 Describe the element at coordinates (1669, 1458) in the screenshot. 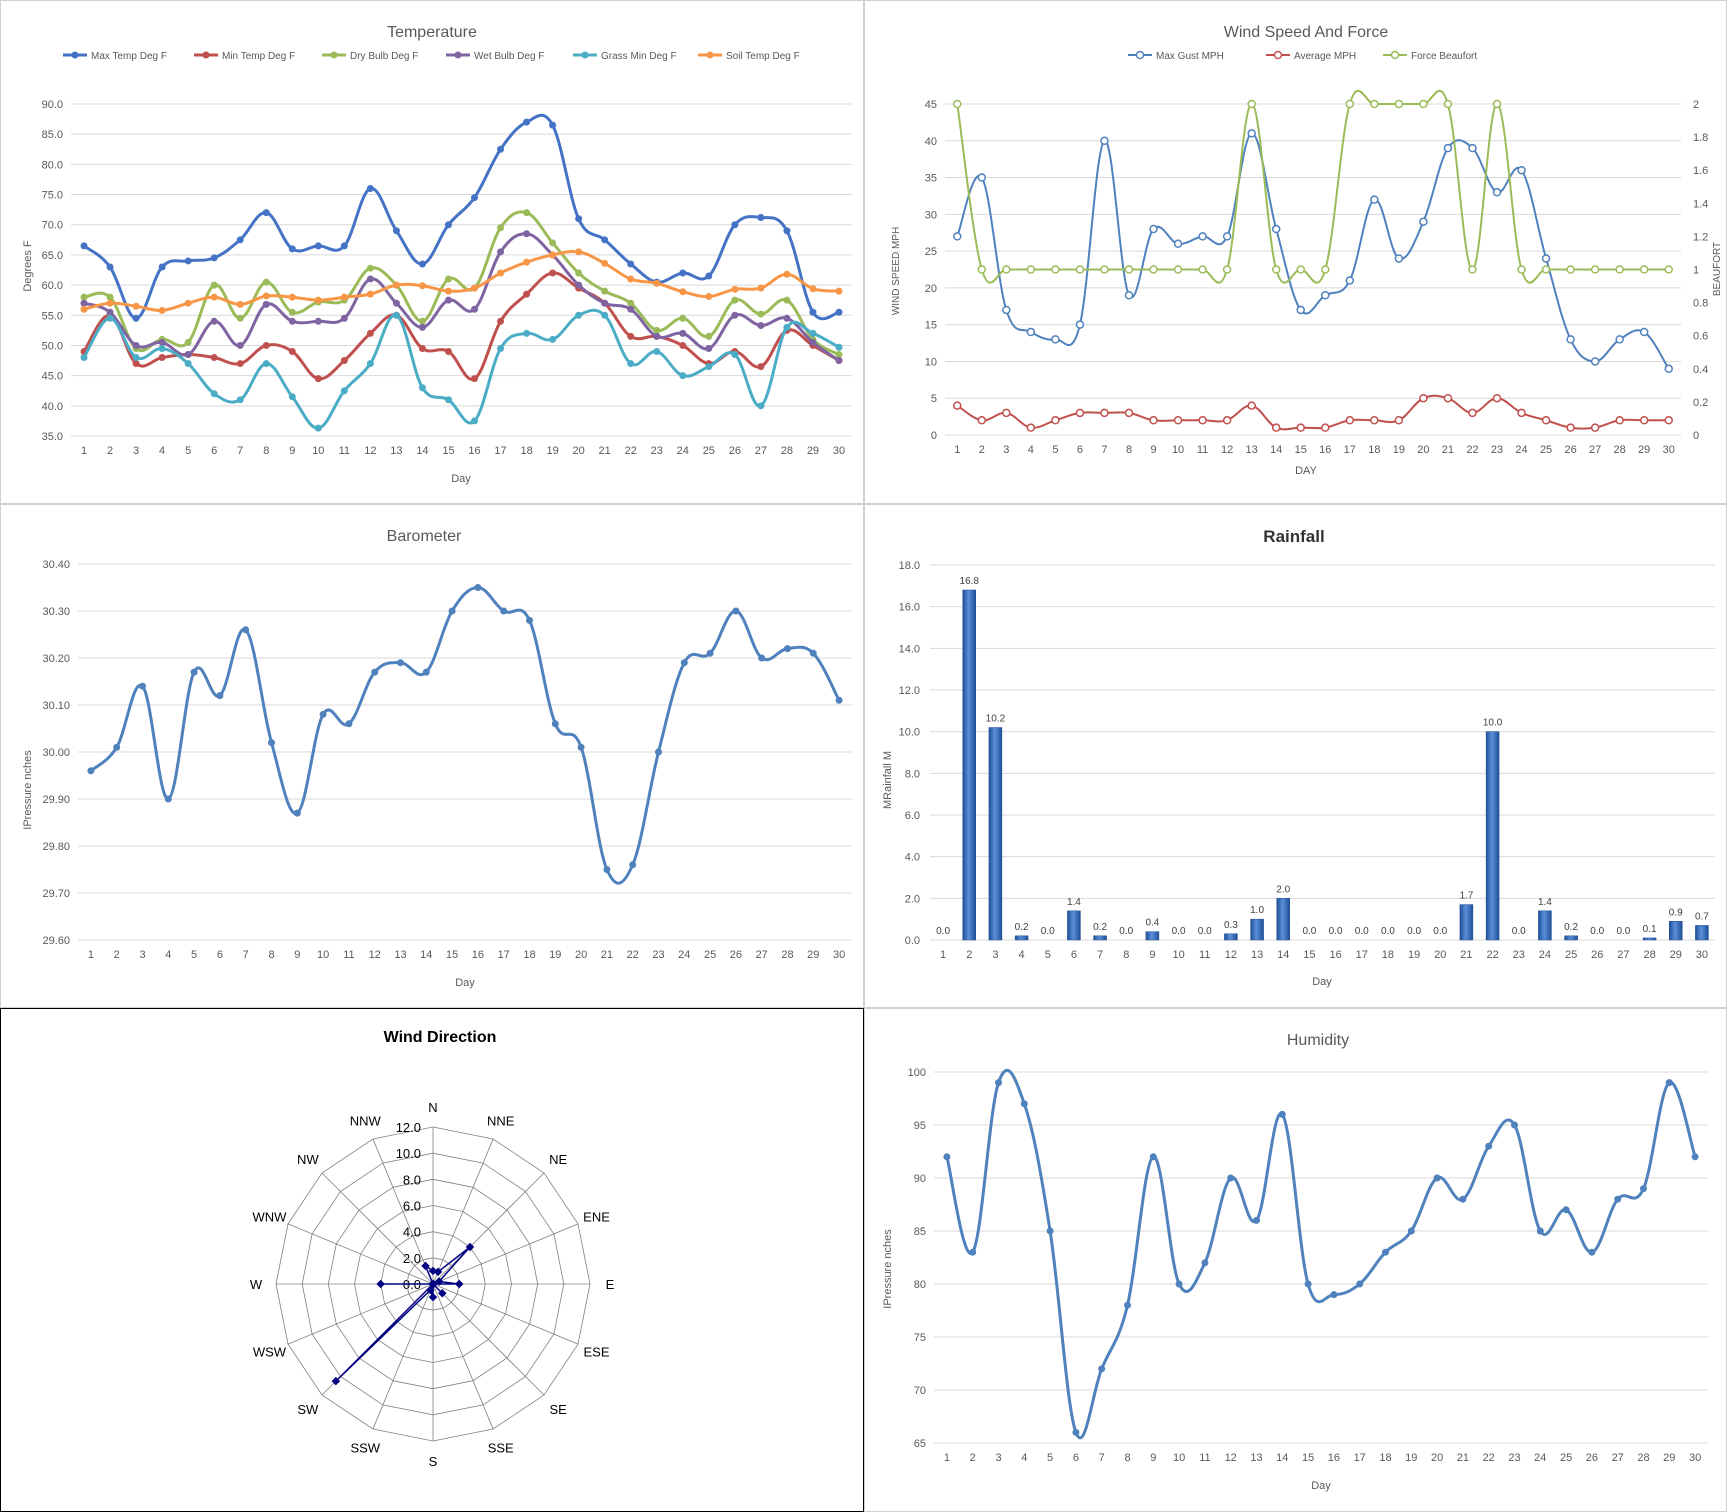

I see `humidity-x-tick-label: 29` at that location.